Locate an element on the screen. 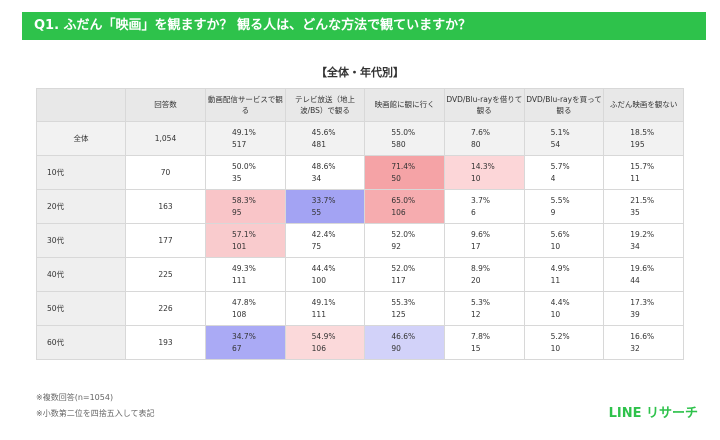 The height and width of the screenshot is (440, 720). value-cell: 42.4% 75 is located at coordinates (325, 240).